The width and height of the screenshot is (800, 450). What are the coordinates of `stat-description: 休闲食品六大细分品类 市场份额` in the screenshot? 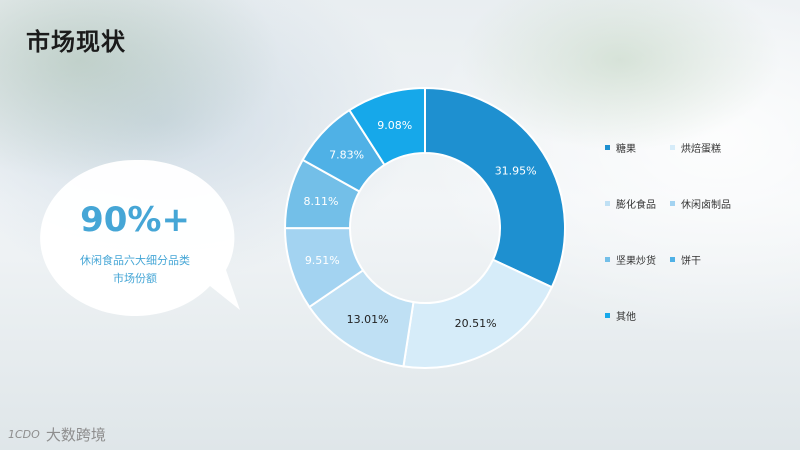 It's located at (135, 270).